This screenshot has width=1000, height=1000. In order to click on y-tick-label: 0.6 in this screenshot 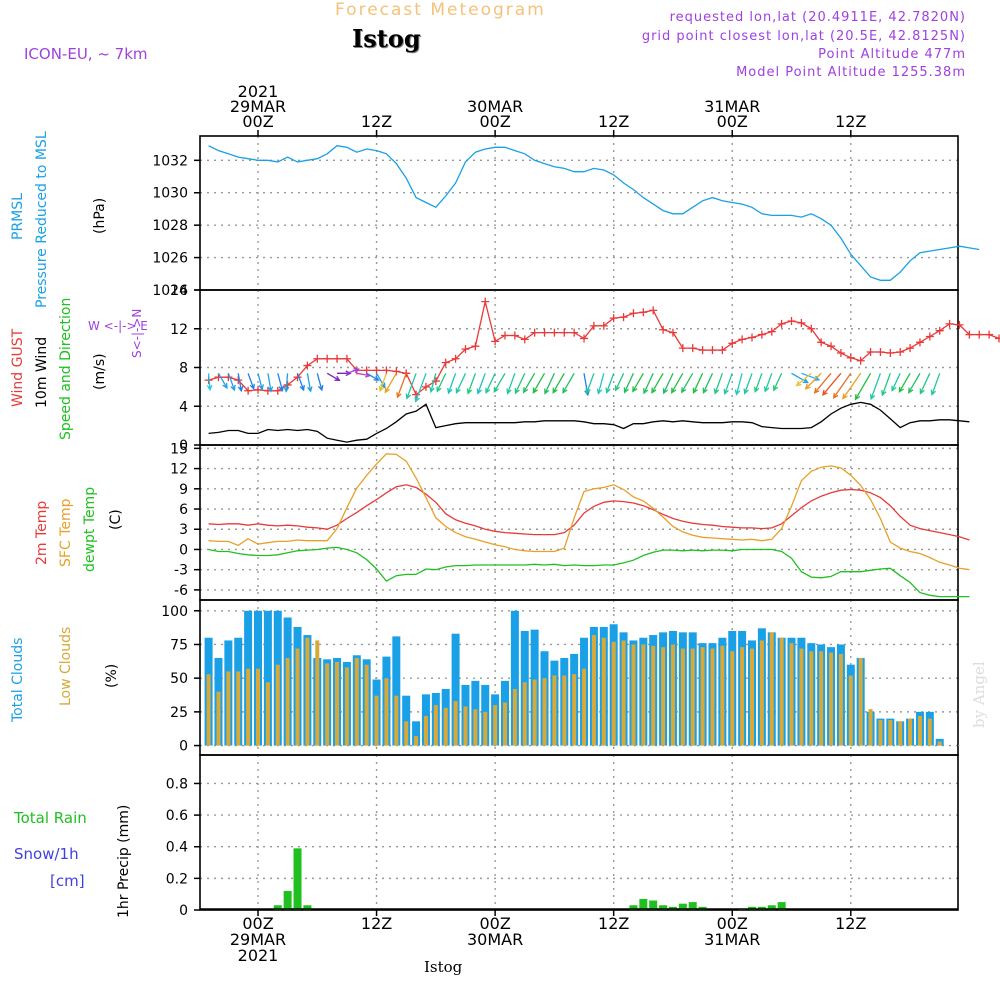, I will do `click(177, 816)`.